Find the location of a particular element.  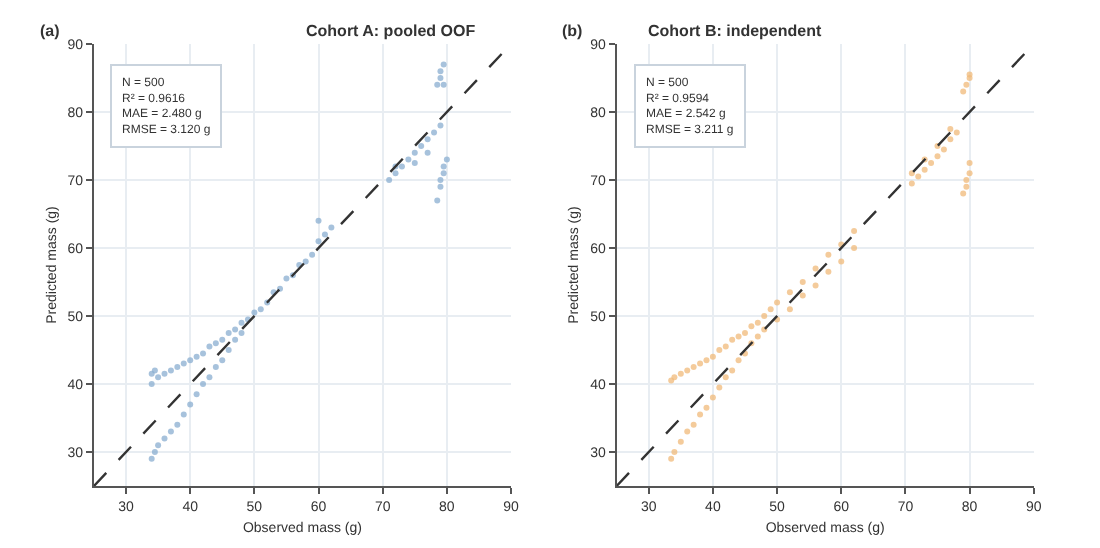

text: (b) is located at coordinates (573, 31).